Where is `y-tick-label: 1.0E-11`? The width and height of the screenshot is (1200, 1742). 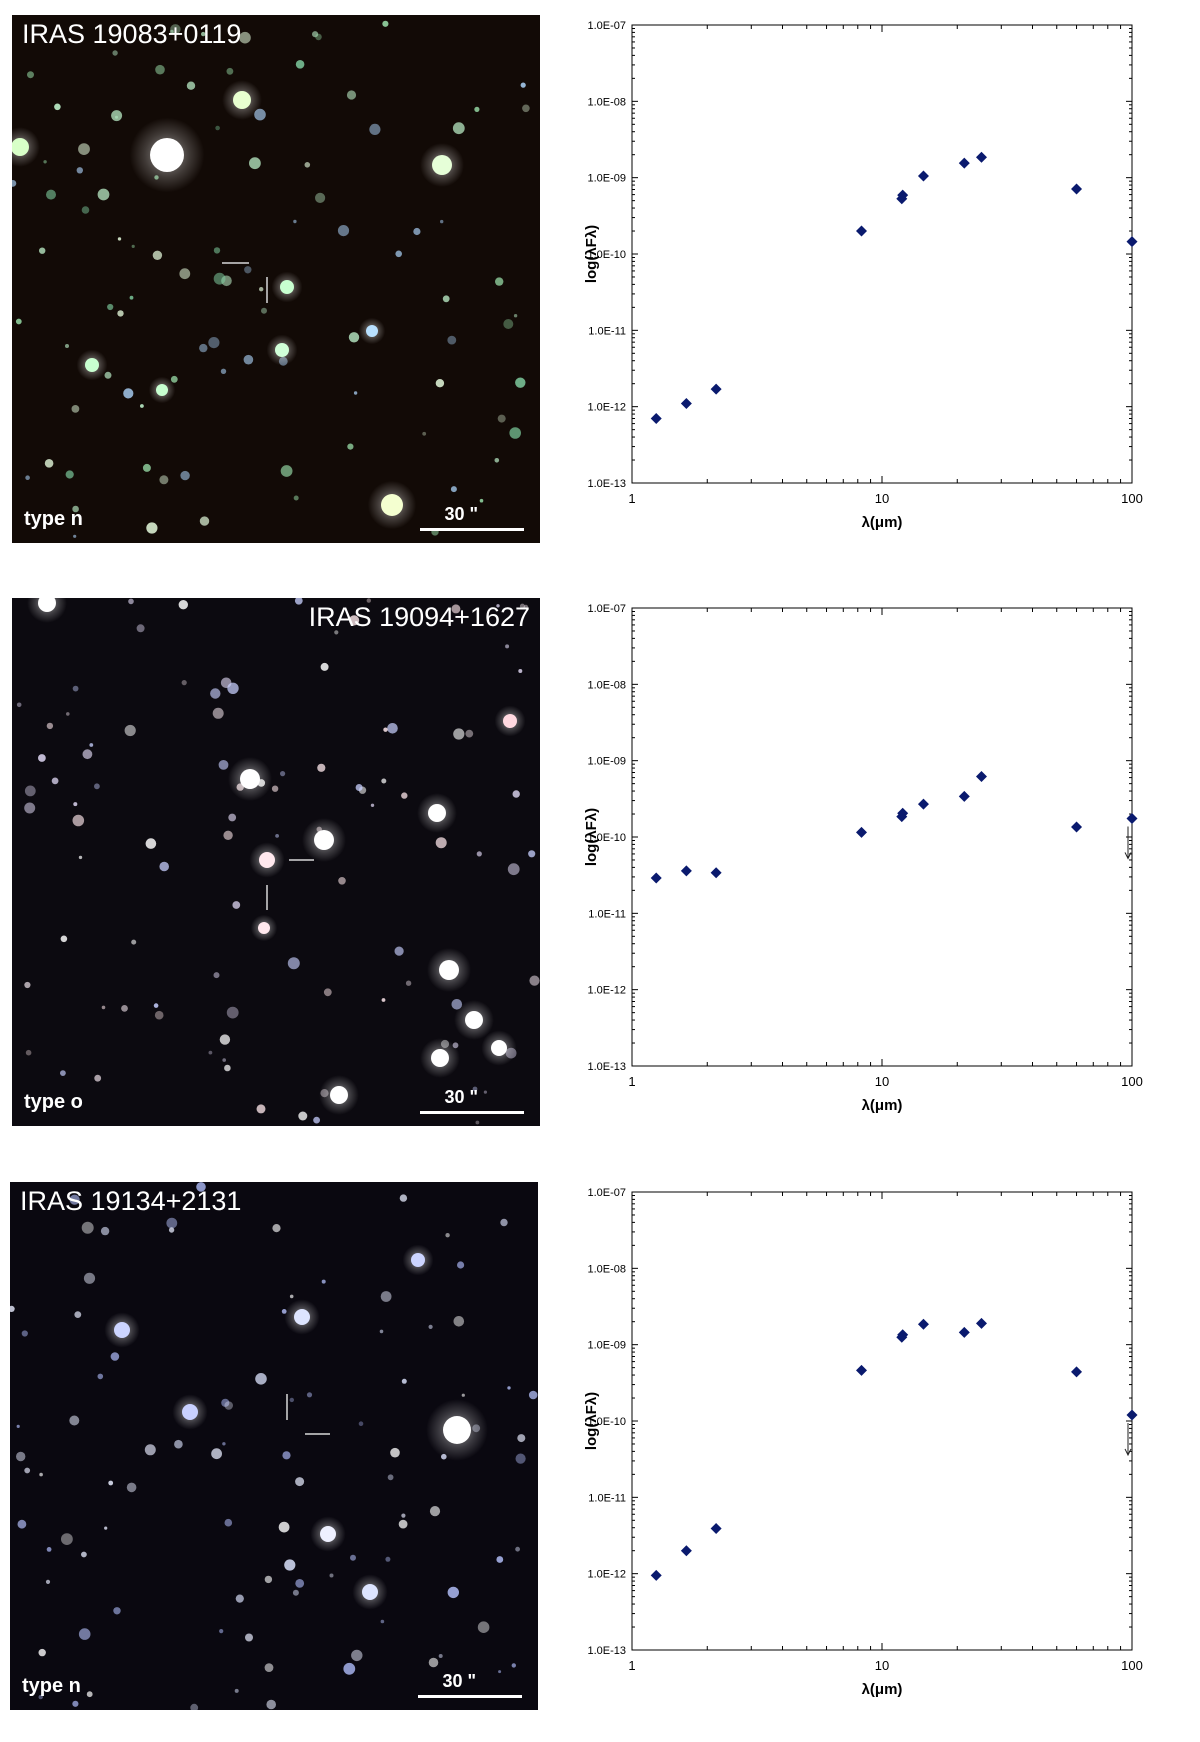
y-tick-label: 1.0E-11 is located at coordinates (607, 914).